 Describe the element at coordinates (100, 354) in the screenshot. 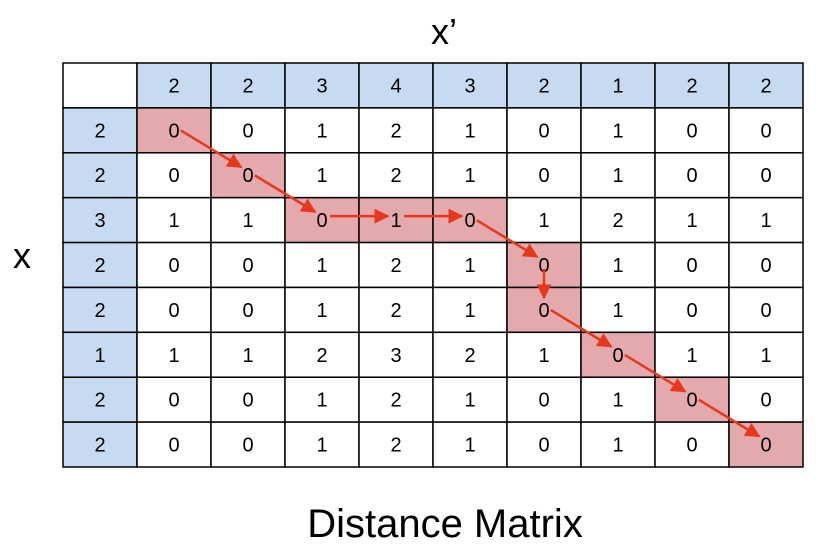

I see `x-header-cell: 1` at that location.